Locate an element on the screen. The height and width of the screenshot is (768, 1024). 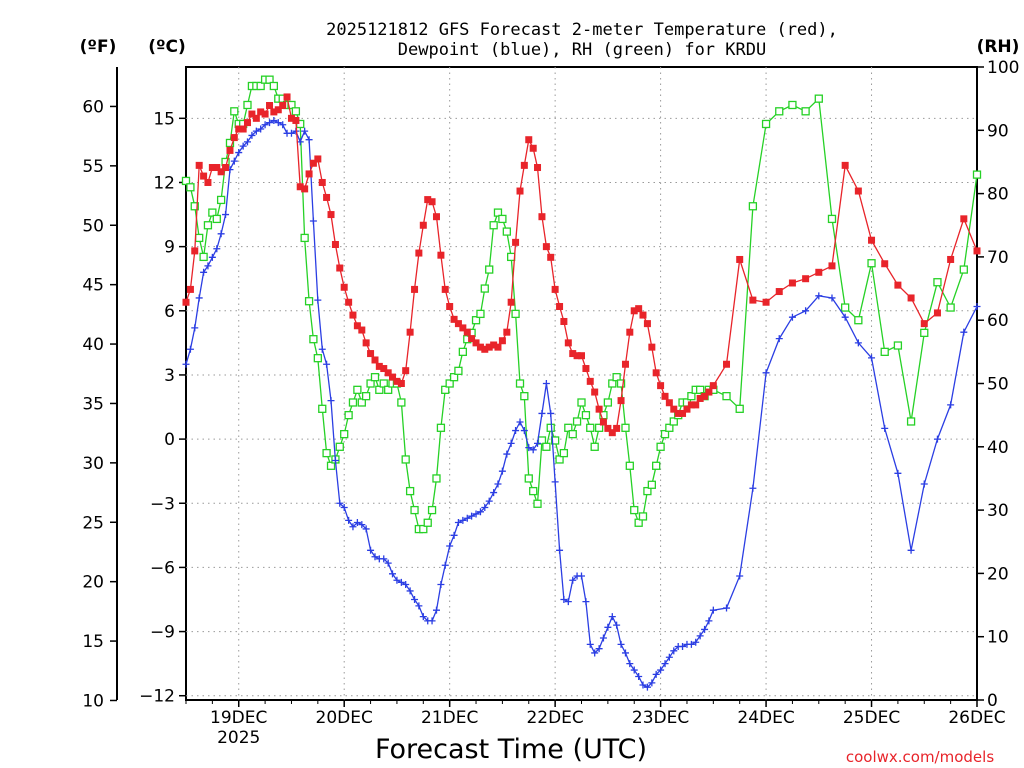
fahrenheit-tick-label: 35 is located at coordinates (93, 404).